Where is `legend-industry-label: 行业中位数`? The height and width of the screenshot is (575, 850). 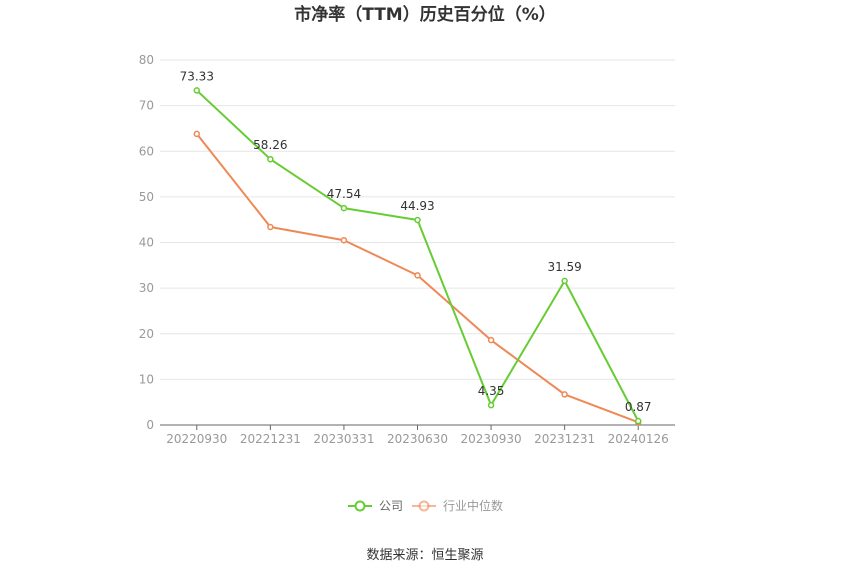
legend-industry-label: 行业中位数 is located at coordinates (473, 505).